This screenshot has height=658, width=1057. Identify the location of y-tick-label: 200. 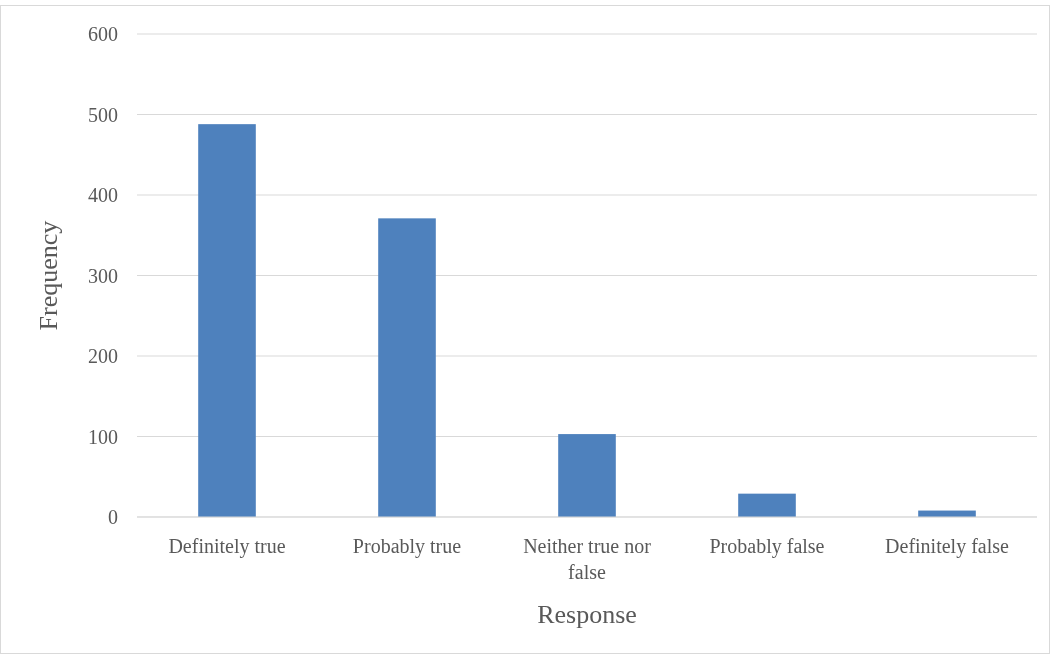
(103, 356).